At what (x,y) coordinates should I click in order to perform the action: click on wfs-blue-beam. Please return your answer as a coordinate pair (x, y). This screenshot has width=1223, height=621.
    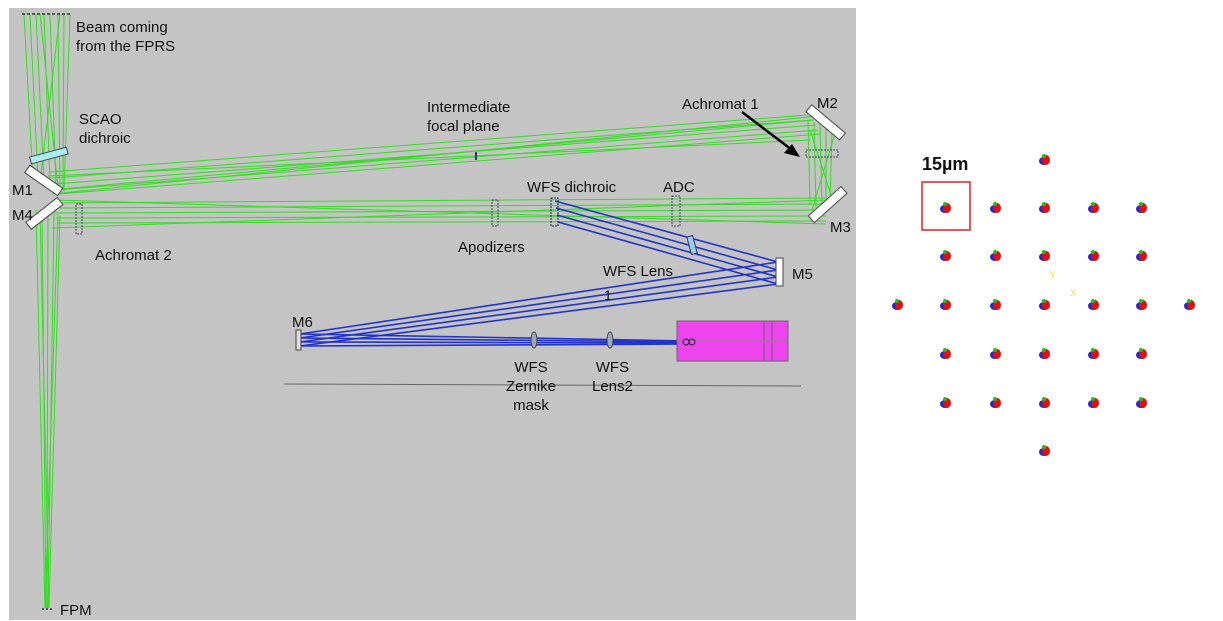
    Looking at the image, I should click on (539, 273).